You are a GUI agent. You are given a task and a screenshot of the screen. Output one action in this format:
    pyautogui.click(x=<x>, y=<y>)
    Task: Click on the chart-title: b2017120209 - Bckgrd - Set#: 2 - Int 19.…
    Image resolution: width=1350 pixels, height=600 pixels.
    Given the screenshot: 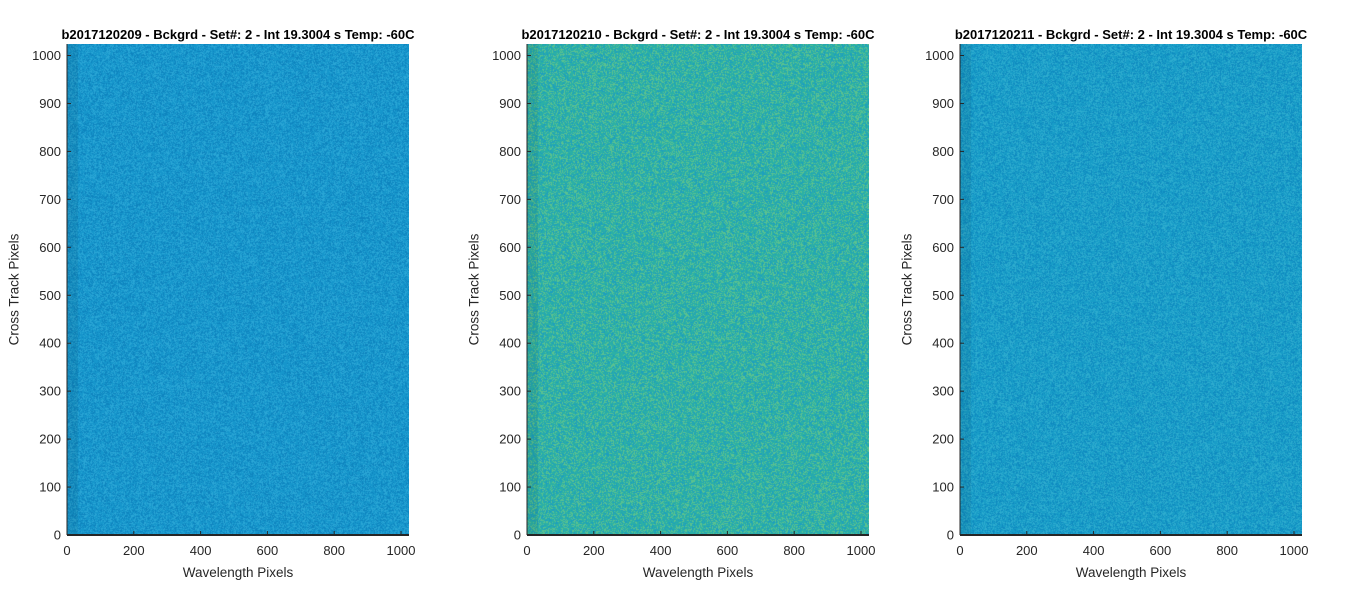 What is the action you would take?
    pyautogui.click(x=238, y=34)
    